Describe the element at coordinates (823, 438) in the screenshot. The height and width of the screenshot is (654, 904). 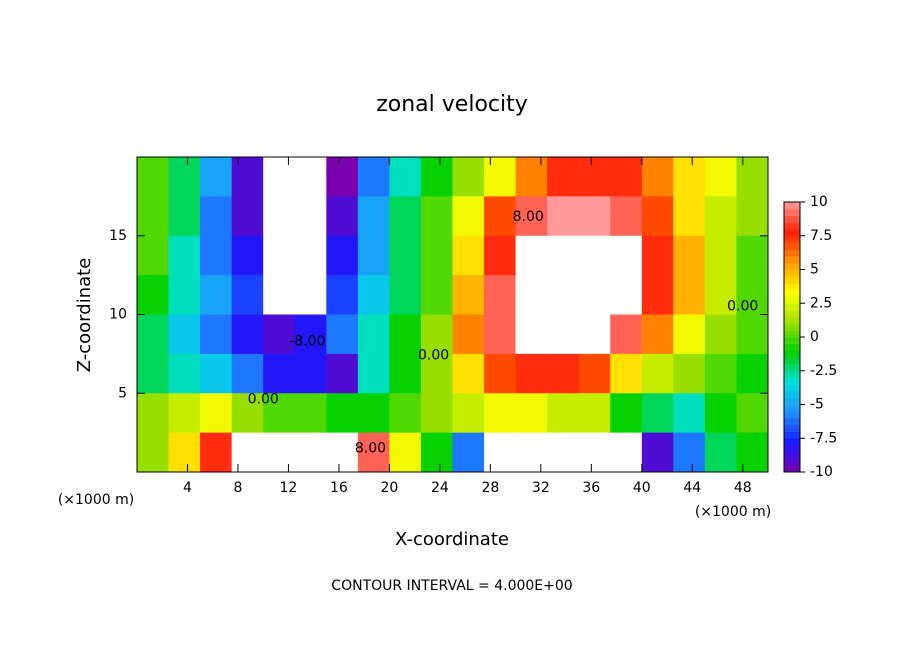
I see `colorbar-tick-label: -7.5` at that location.